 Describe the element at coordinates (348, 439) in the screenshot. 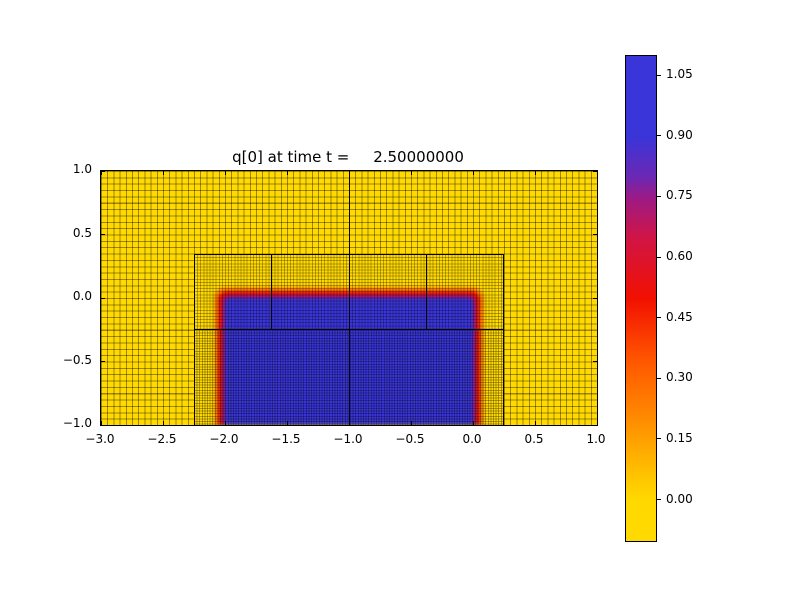

I see `x-tick-label: −1.0` at that location.